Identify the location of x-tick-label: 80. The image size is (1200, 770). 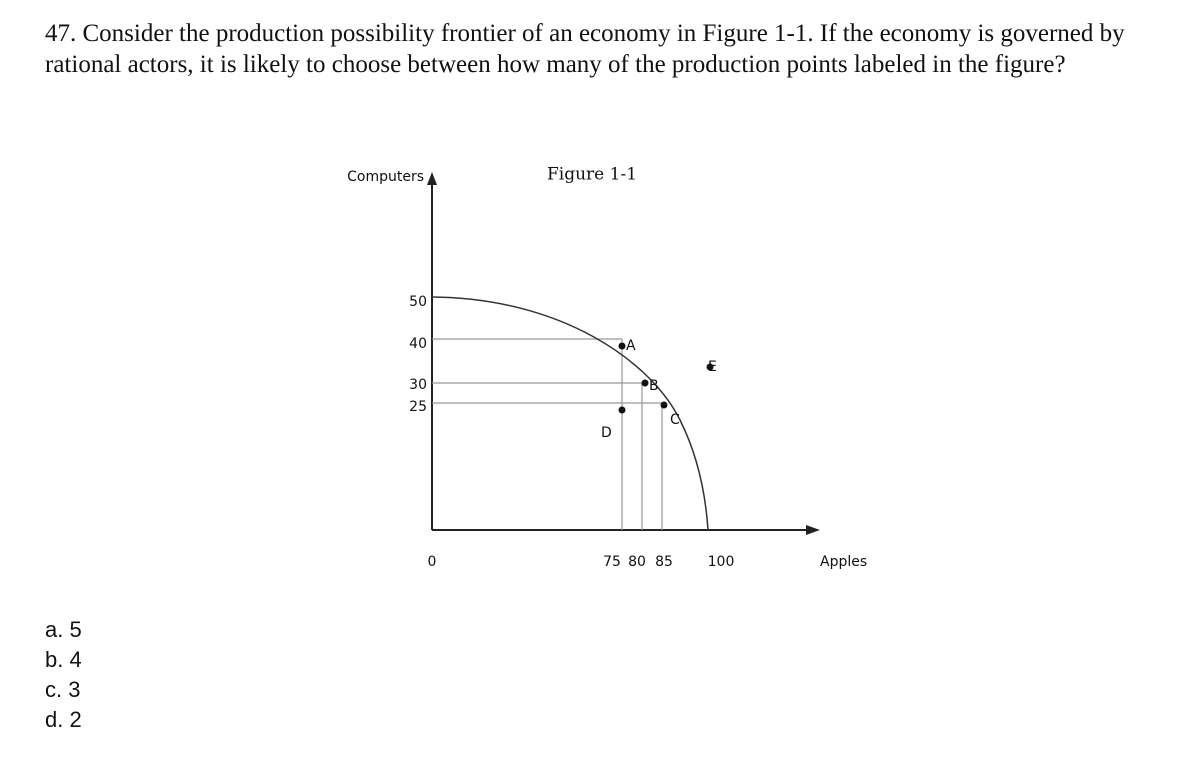
(637, 562).